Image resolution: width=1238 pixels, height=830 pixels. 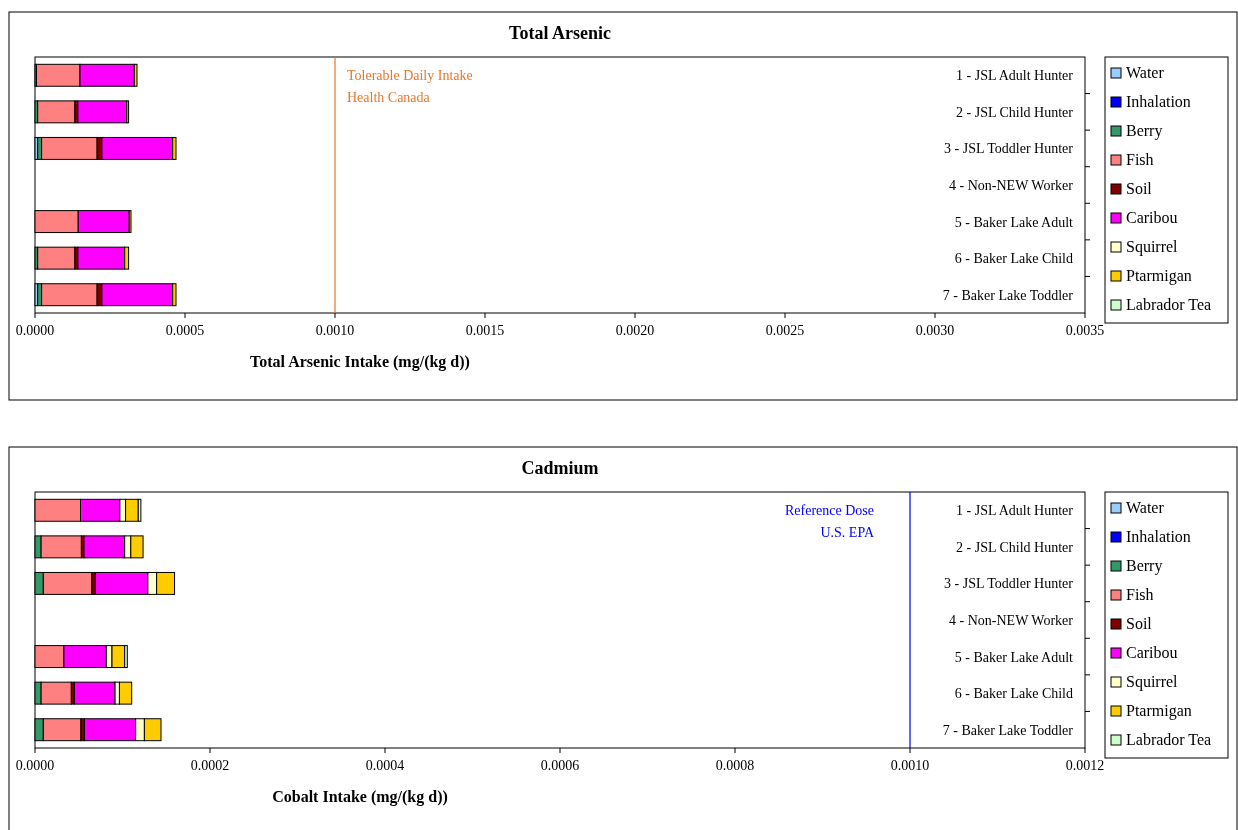 What do you see at coordinates (385, 765) in the screenshot?
I see `x-tick-label: 0.0004` at bounding box center [385, 765].